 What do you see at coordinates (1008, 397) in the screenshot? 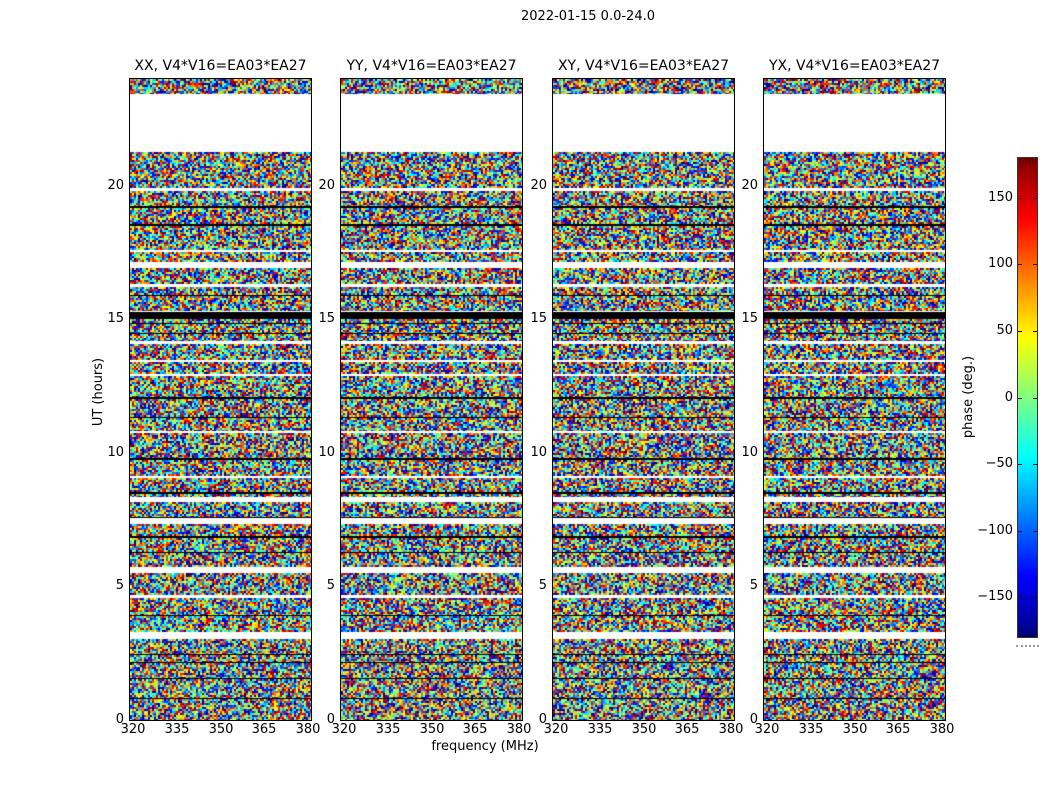
I see `colorbar-tick-label: 0` at bounding box center [1008, 397].